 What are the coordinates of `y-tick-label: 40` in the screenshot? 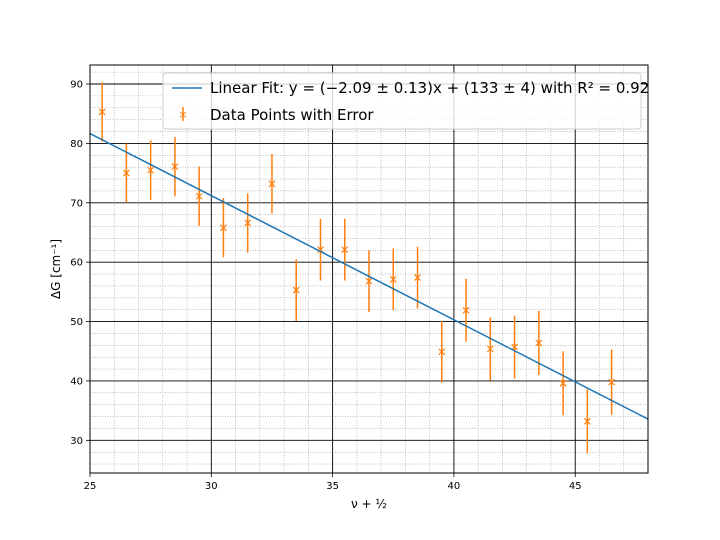 It's located at (76, 381).